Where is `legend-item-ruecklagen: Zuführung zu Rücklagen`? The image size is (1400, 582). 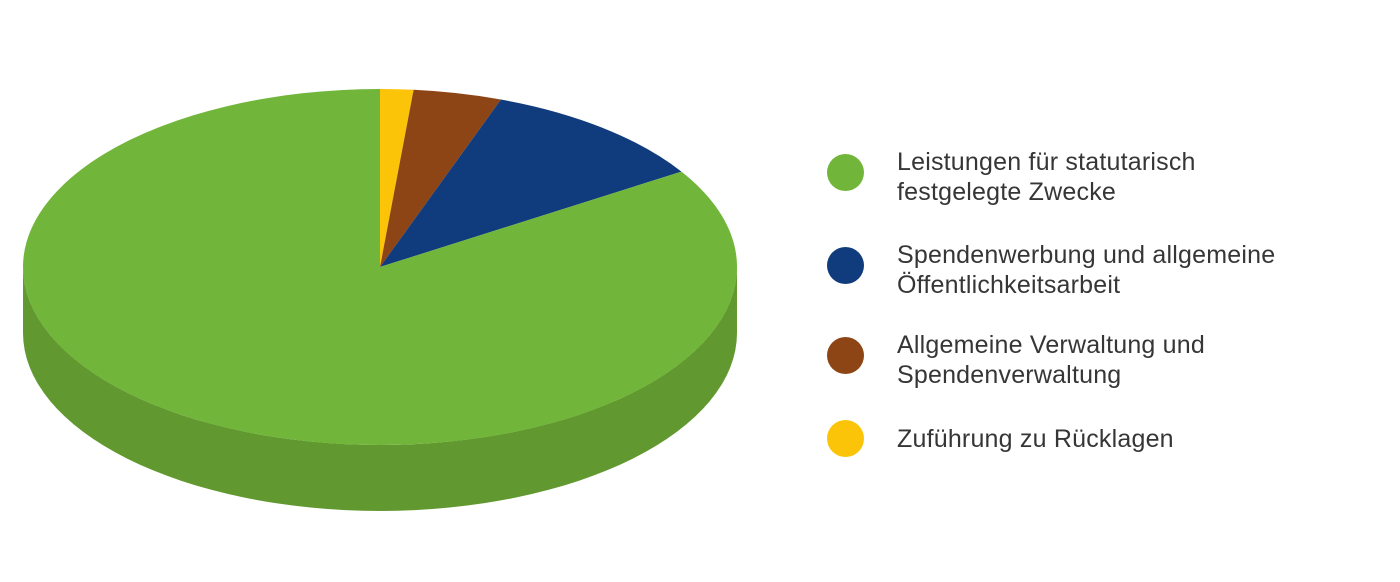
legend-item-ruecklagen: Zuführung zu Rücklagen is located at coordinates (1000, 438).